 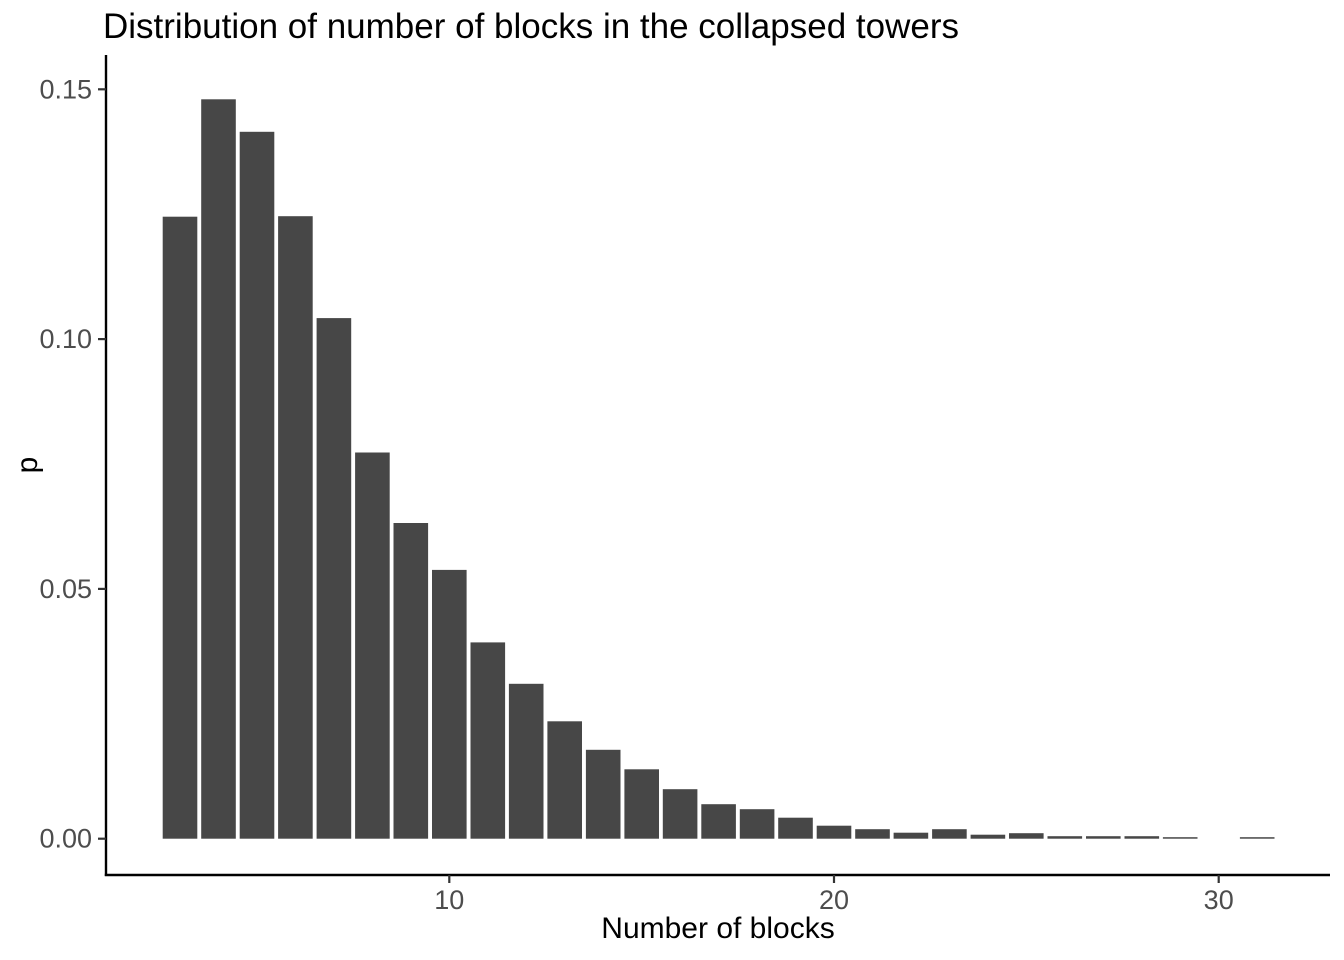 I want to click on bar-x25, so click(x=1026, y=836).